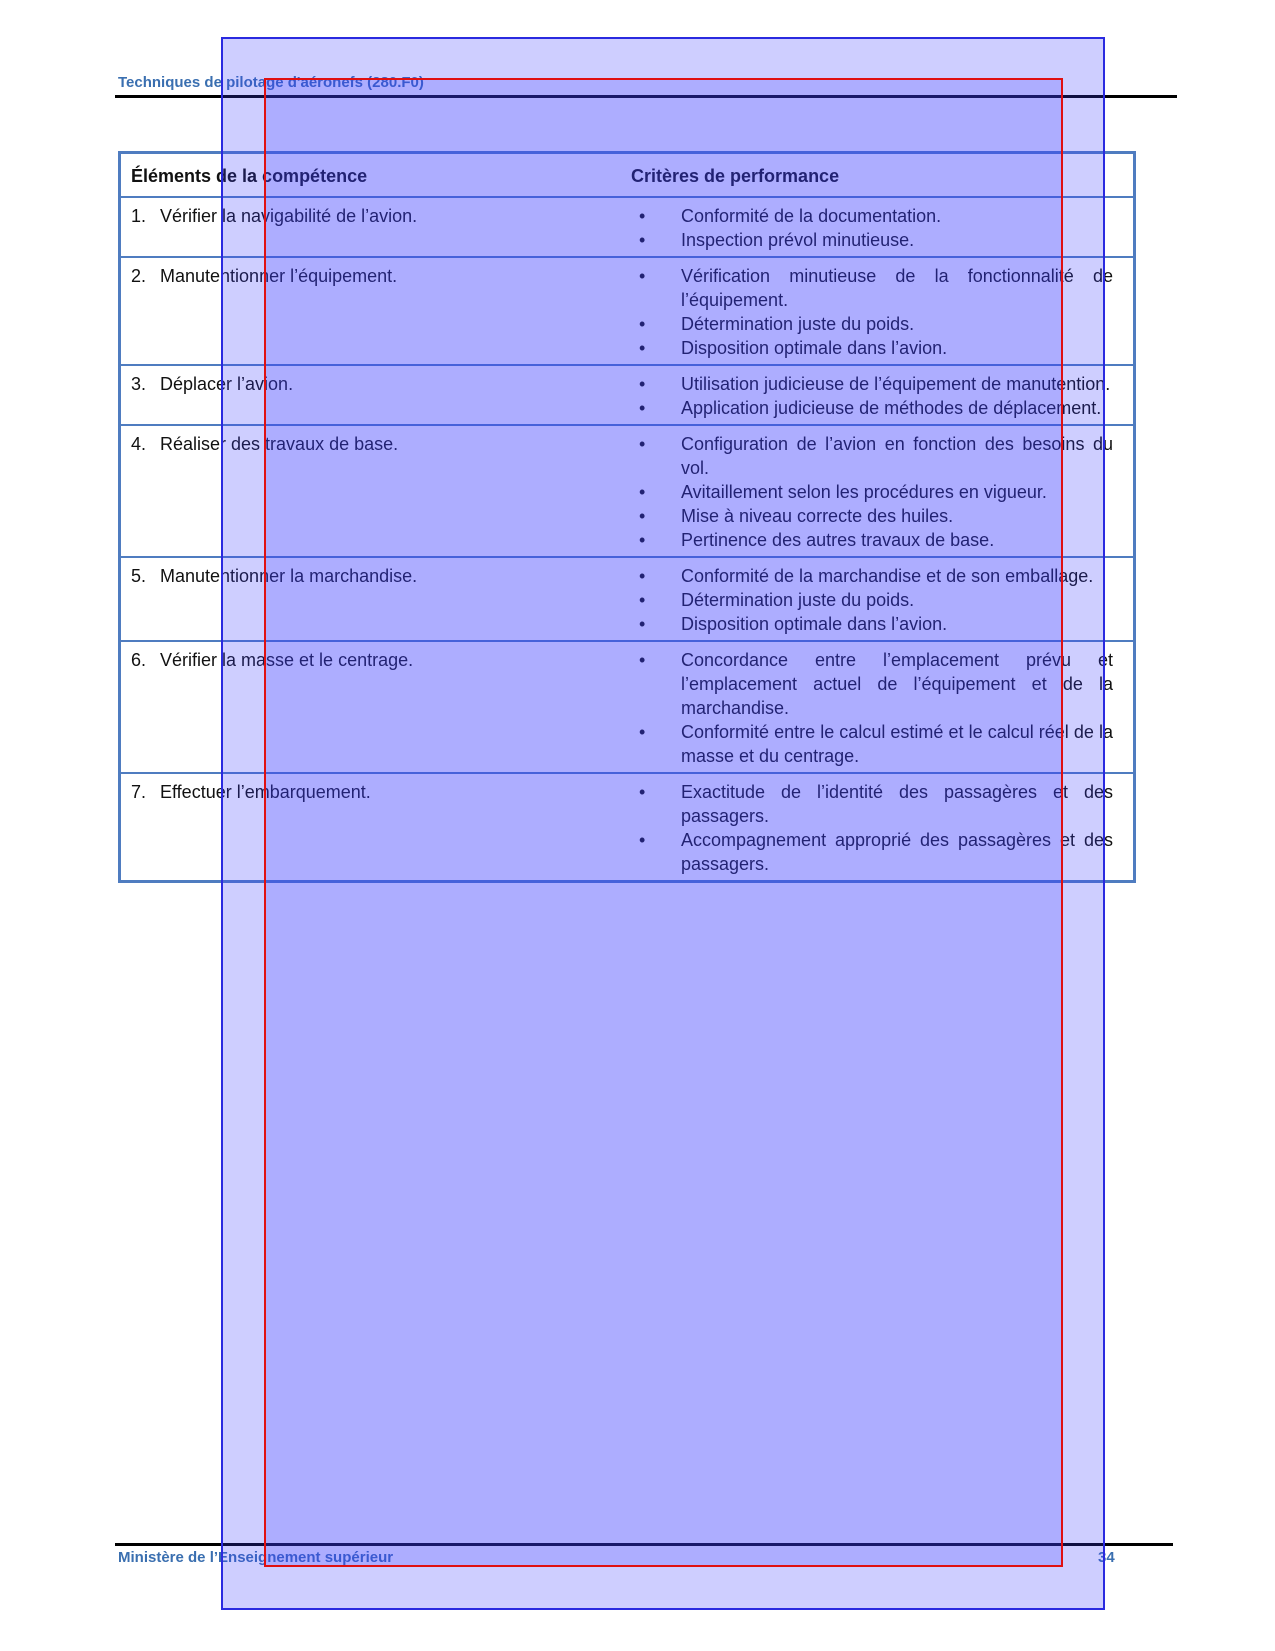 The width and height of the screenshot is (1275, 1651). I want to click on footer-text: Ministère de l’Enseignement supérieur, so click(256, 1557).